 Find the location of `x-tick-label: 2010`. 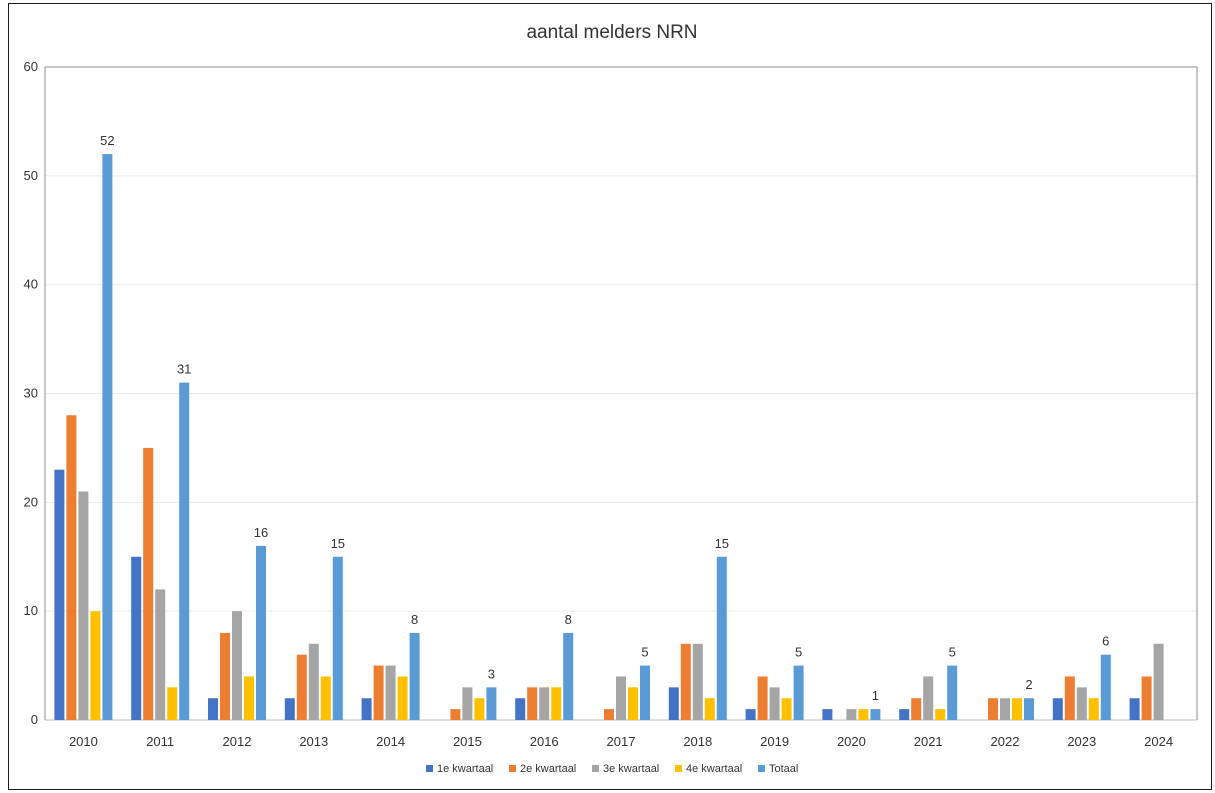

x-tick-label: 2010 is located at coordinates (83, 741).